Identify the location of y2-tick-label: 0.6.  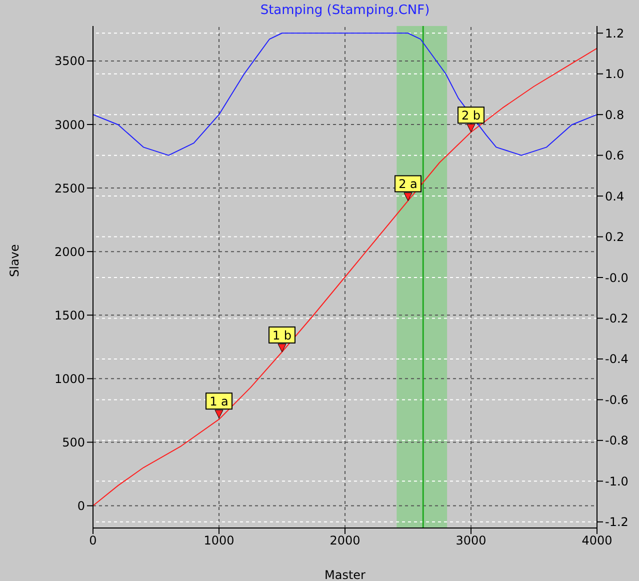
(614, 155).